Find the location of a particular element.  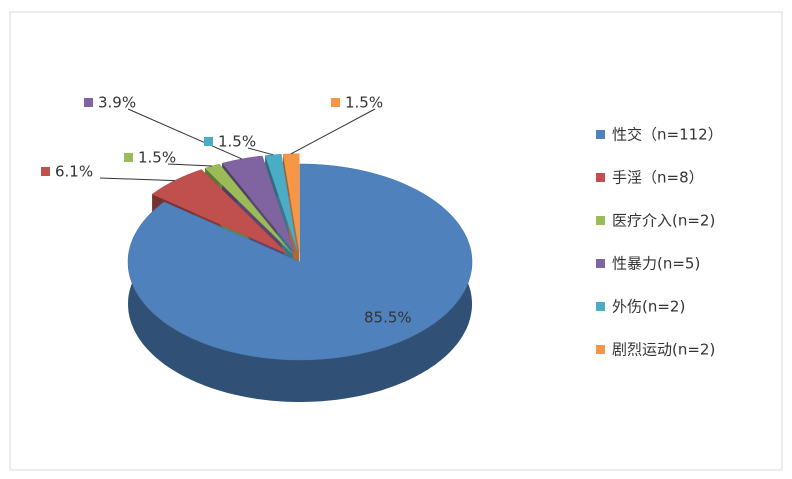

data-label: 6.1% is located at coordinates (74, 172).